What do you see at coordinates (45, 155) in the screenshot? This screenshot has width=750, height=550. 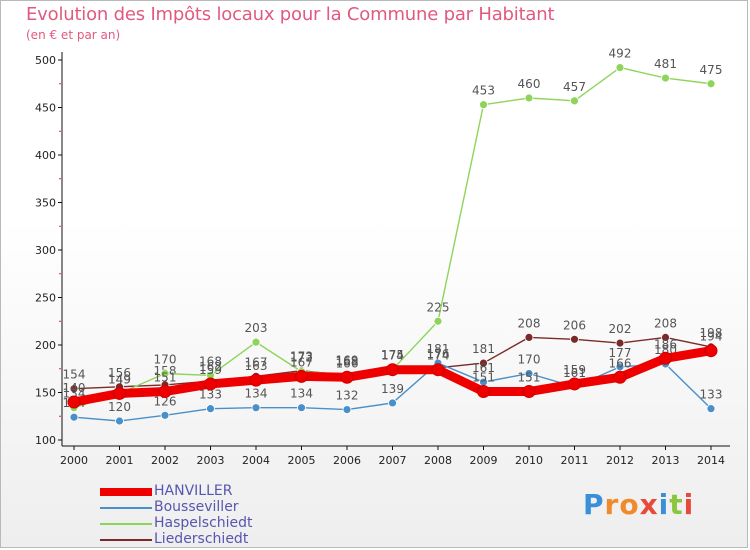 I see `y-tick-label: 400` at bounding box center [45, 155].